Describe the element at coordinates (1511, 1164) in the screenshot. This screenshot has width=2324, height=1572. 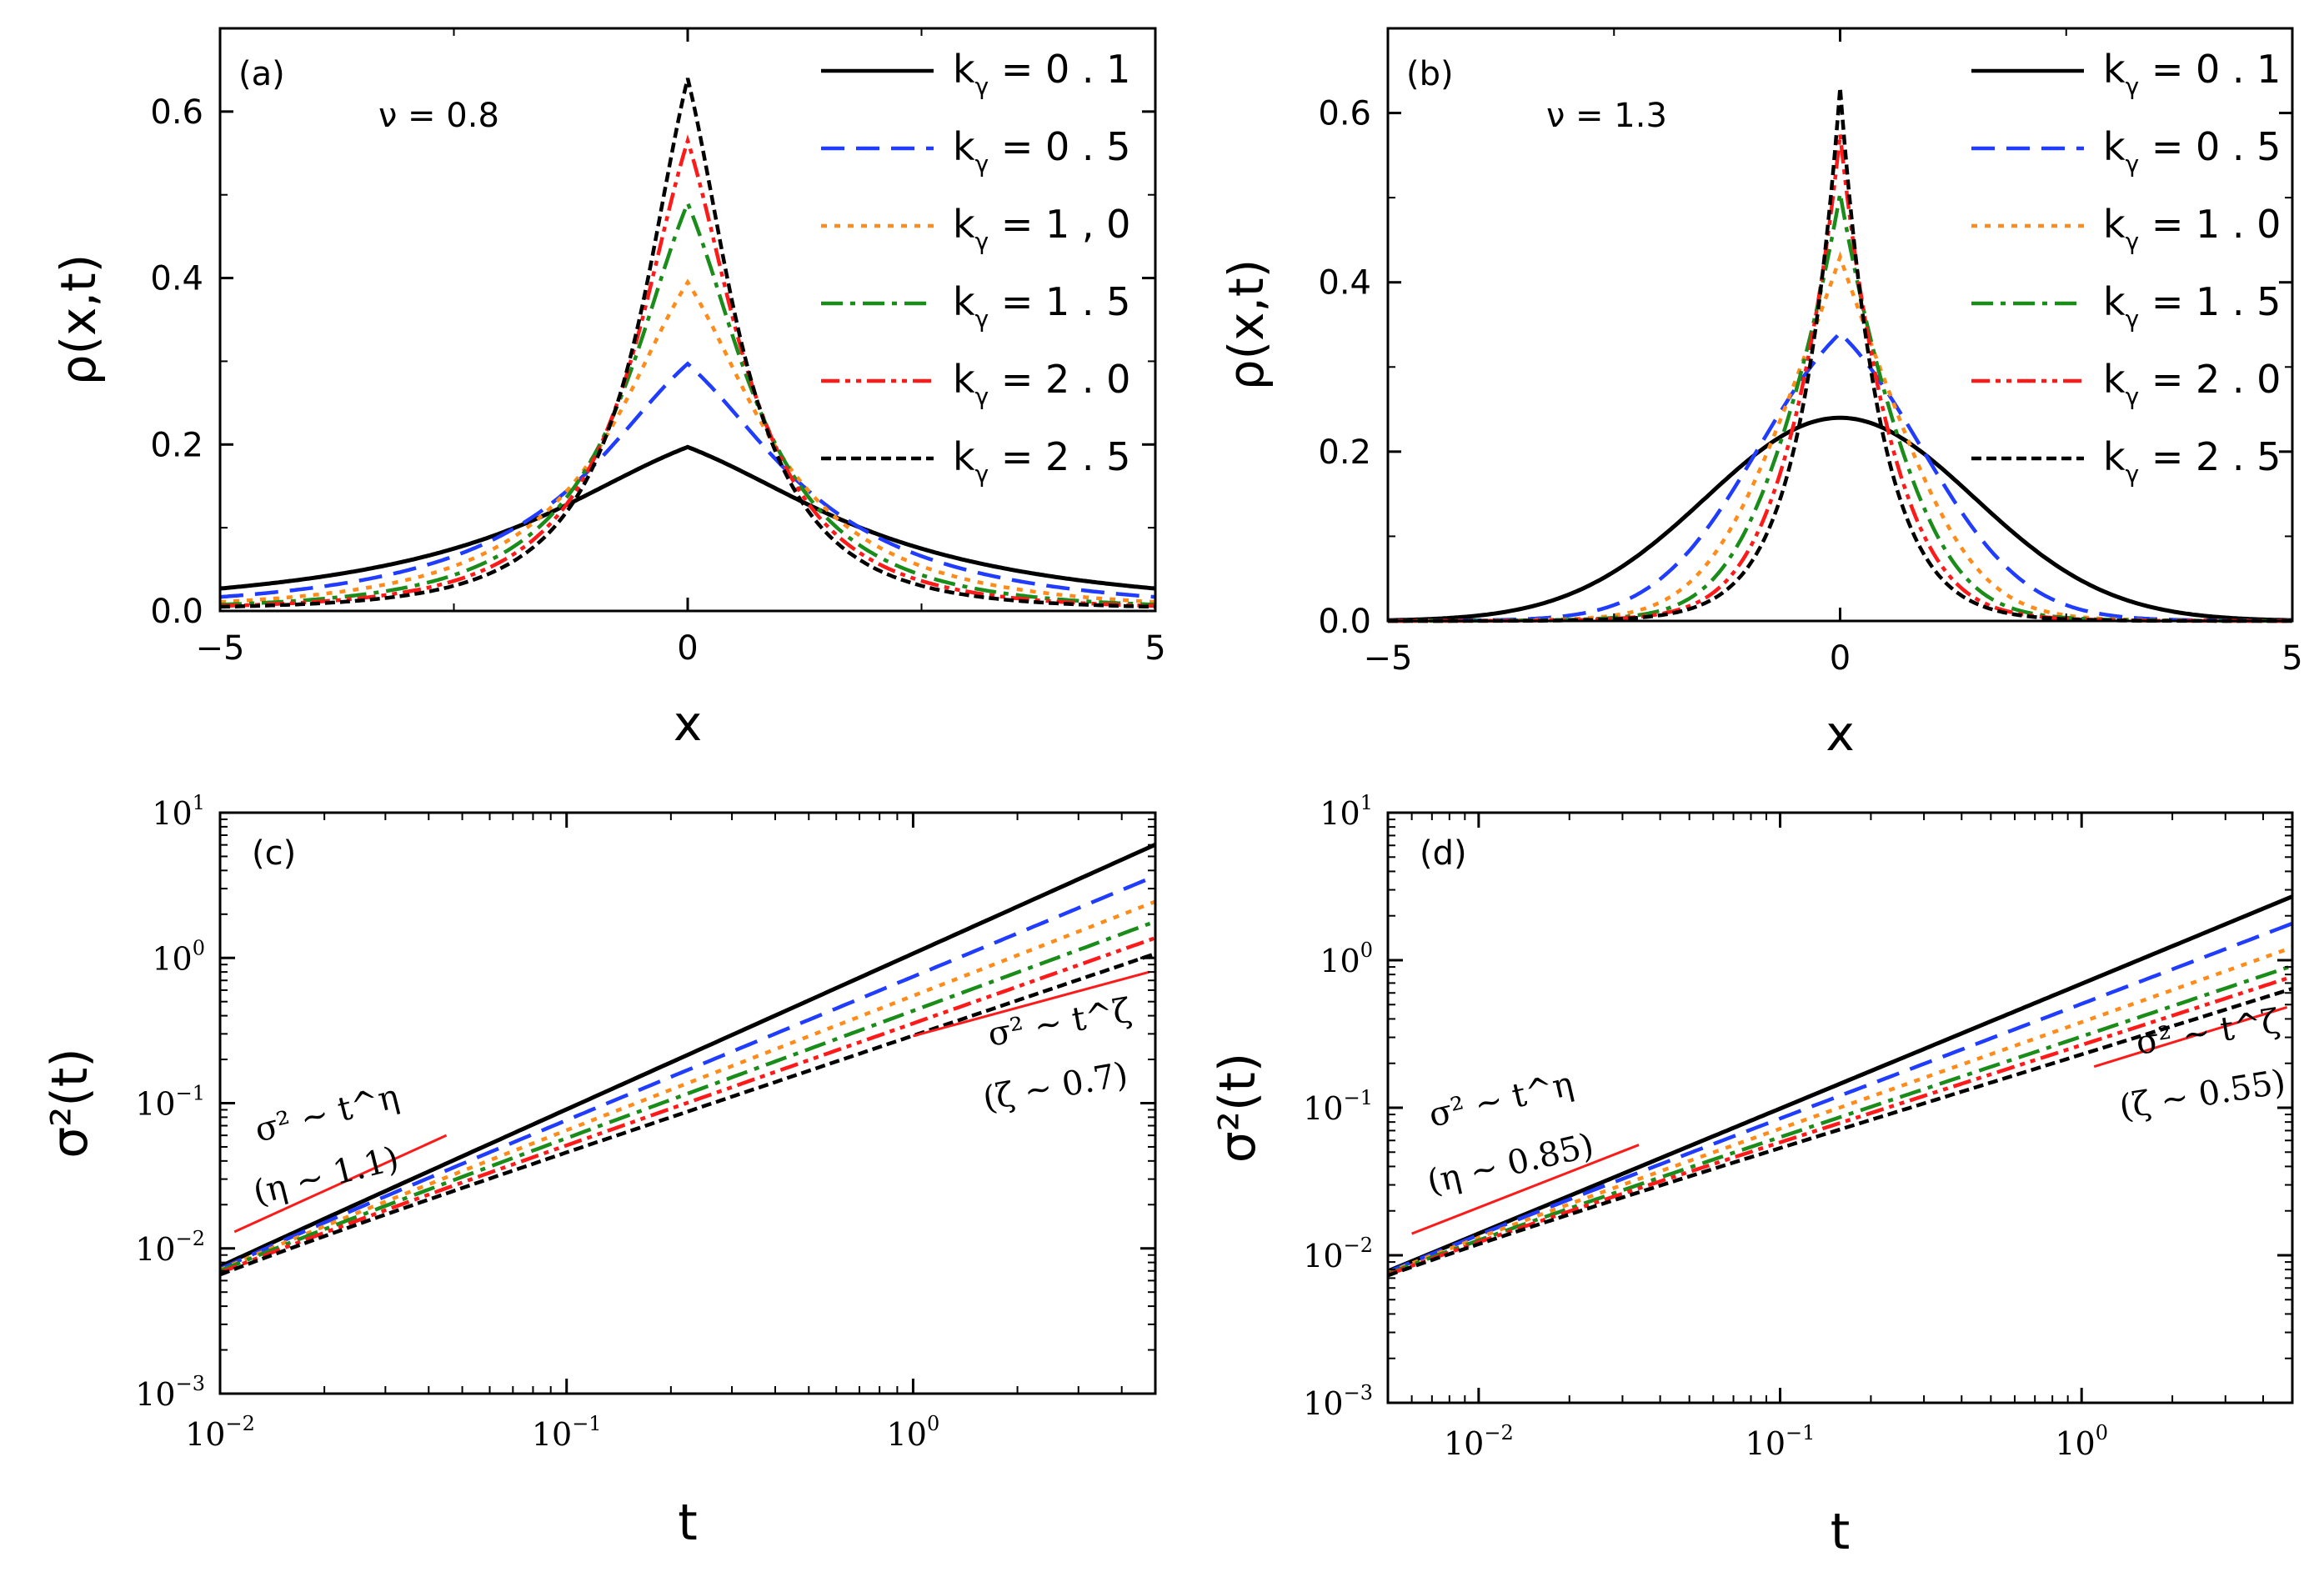
I see `reference-exponent: (η ~ 0.85)` at that location.